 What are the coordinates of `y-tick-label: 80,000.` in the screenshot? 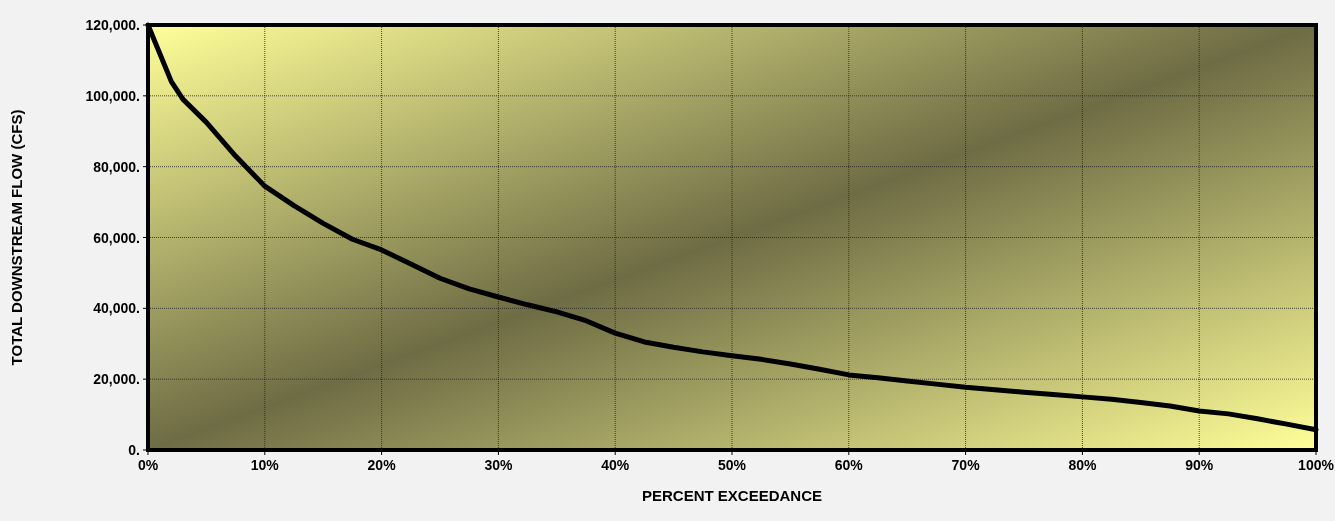 It's located at (116, 166).